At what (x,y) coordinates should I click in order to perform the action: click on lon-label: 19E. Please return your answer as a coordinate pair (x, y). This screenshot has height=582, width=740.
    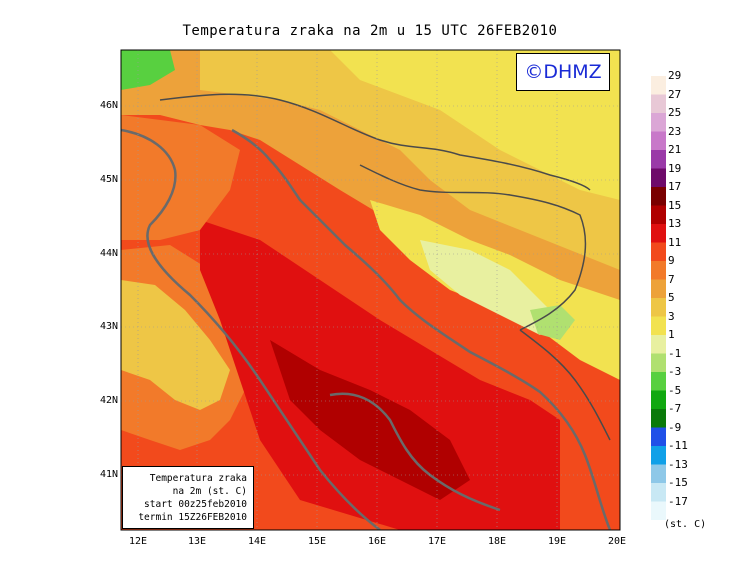
    Looking at the image, I should click on (557, 541).